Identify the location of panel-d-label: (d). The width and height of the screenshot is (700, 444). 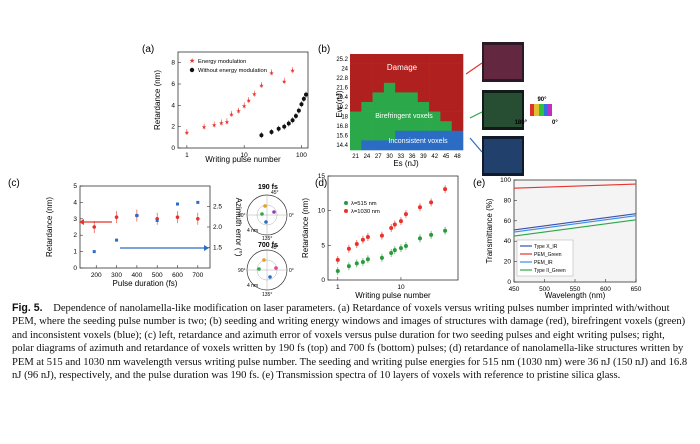
(321, 183).